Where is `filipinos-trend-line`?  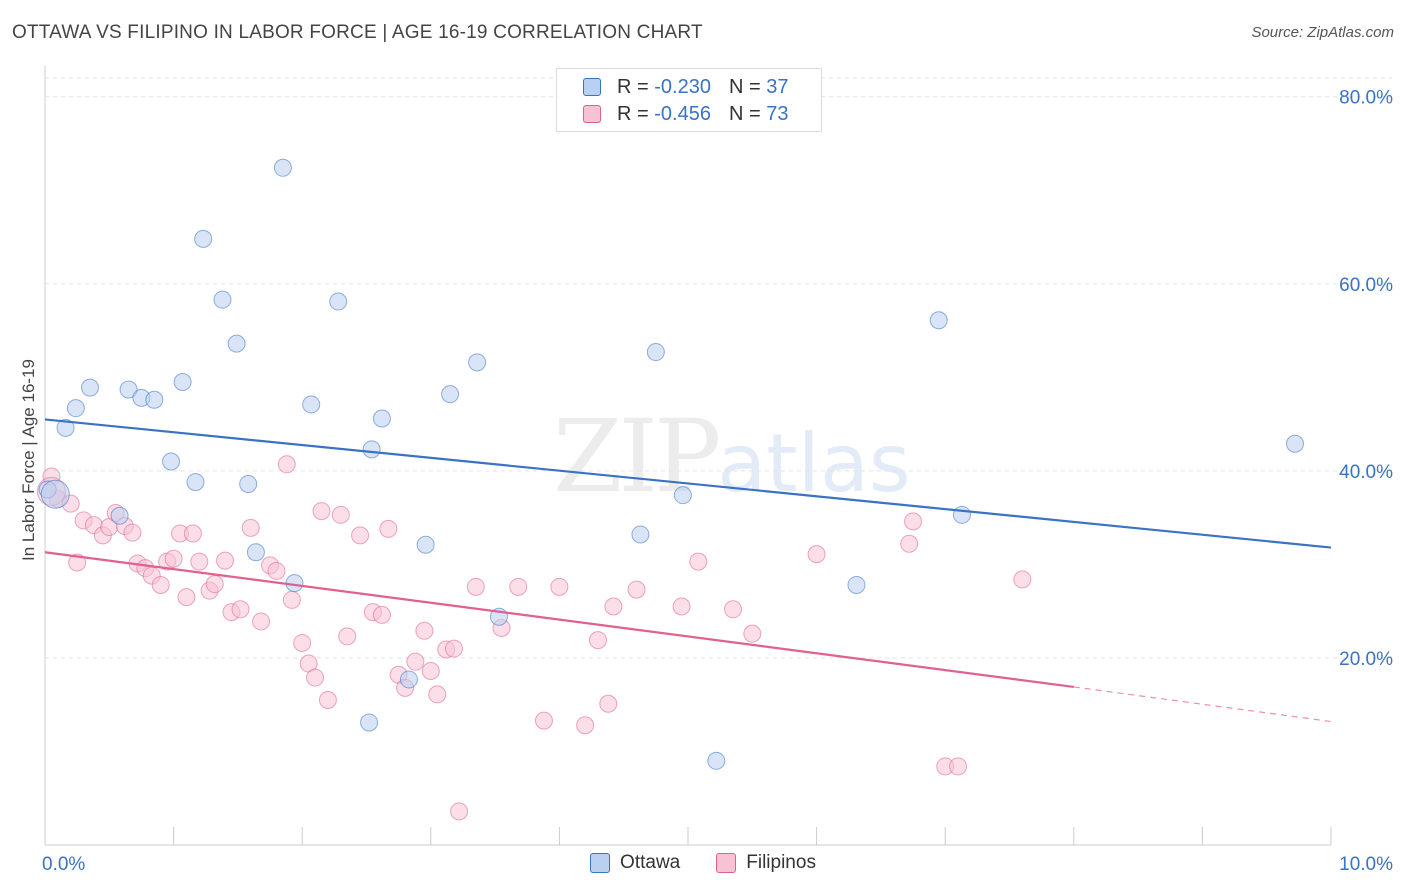
filipinos-trend-line is located at coordinates (559, 620).